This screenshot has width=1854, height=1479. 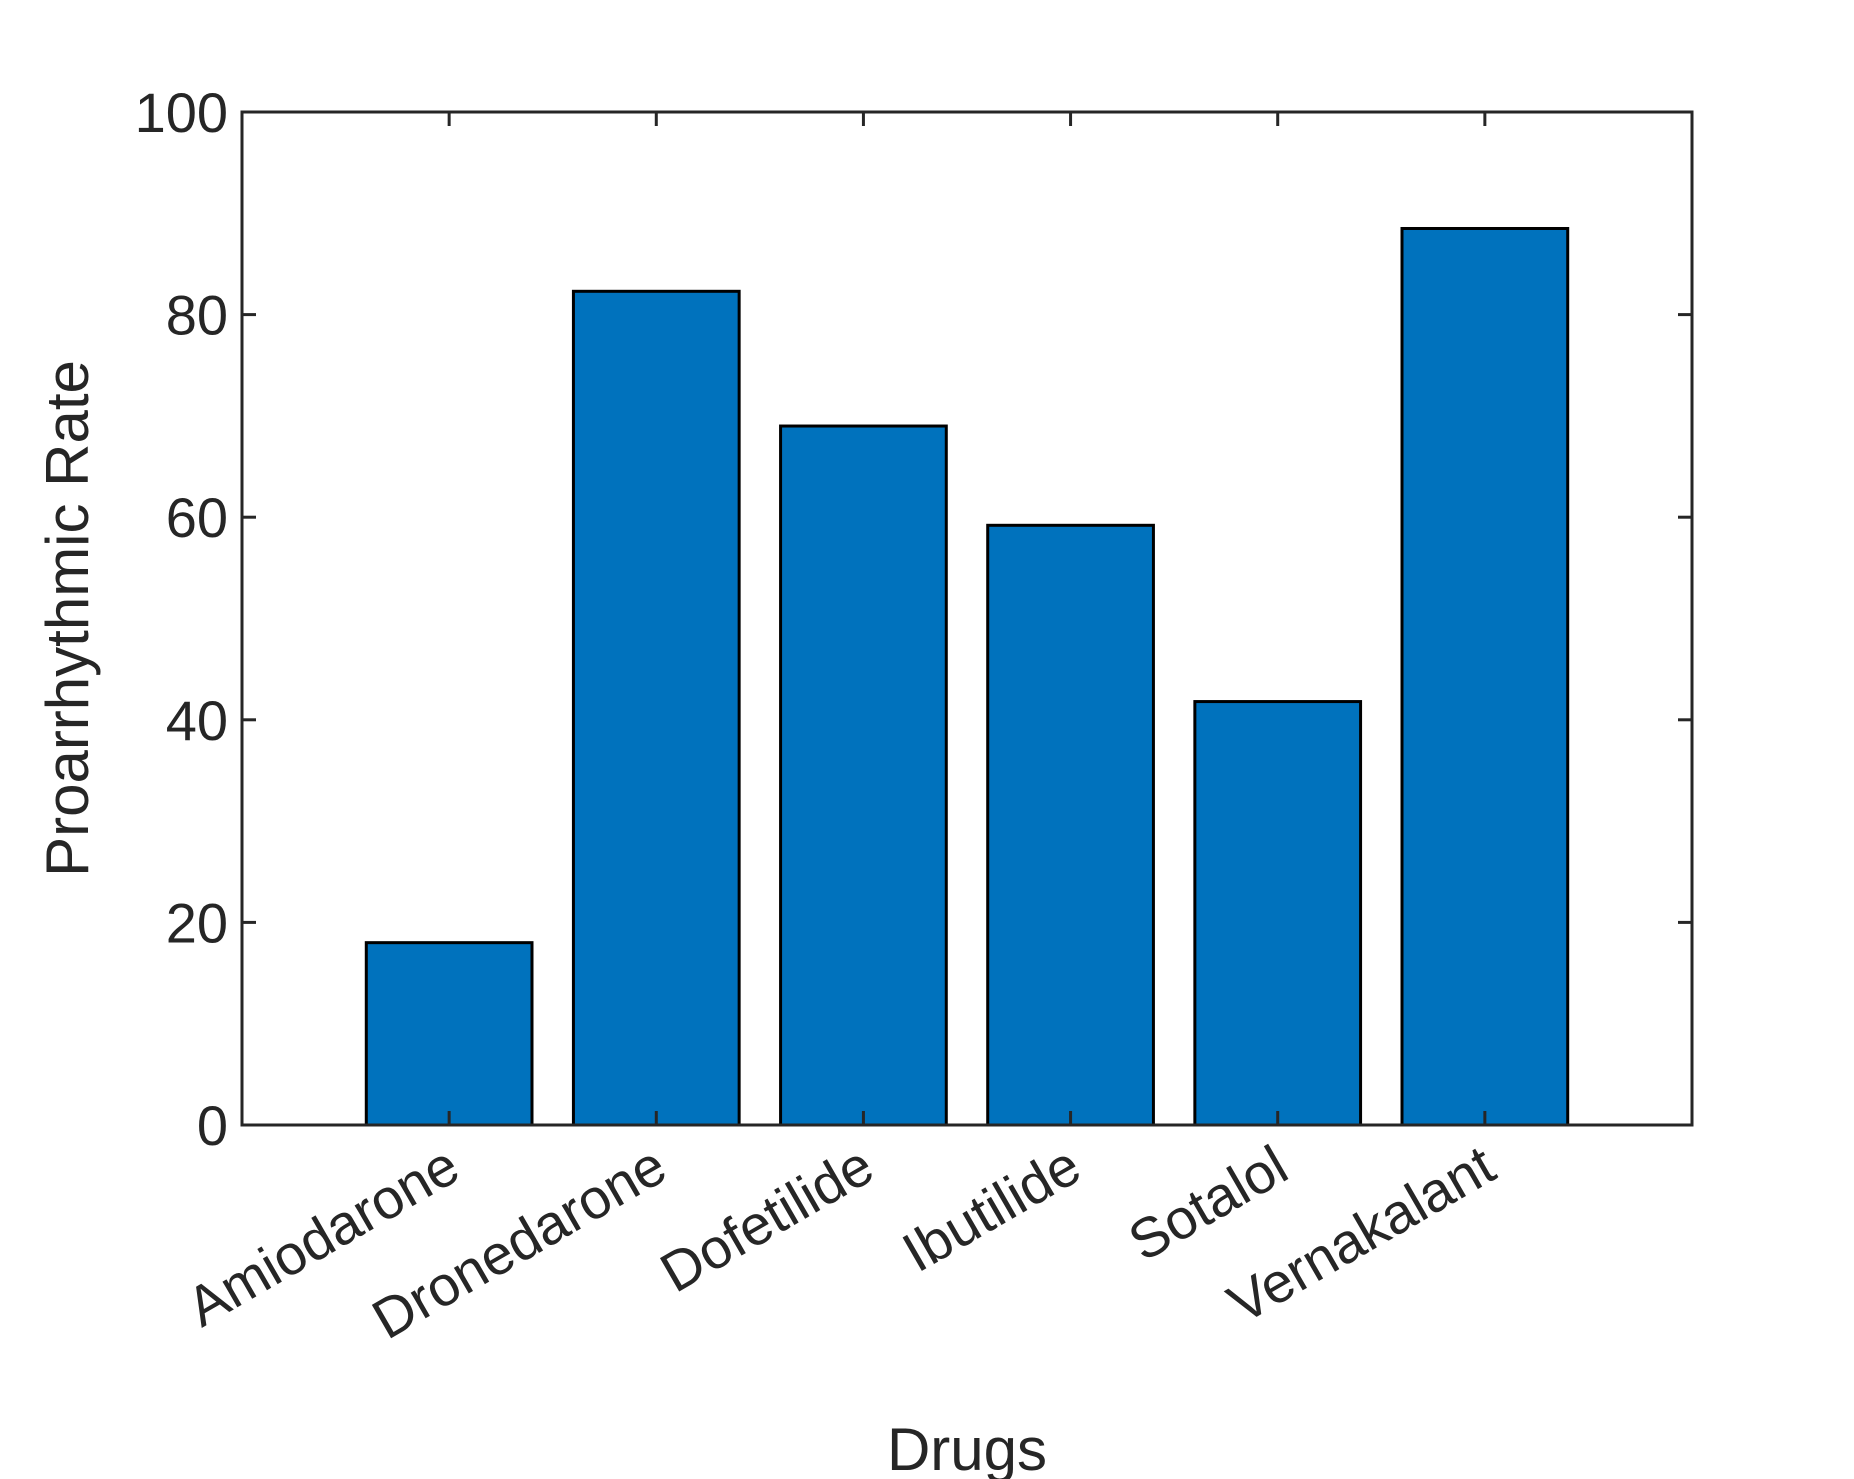 What do you see at coordinates (863, 775) in the screenshot?
I see `bar-dofetilide` at bounding box center [863, 775].